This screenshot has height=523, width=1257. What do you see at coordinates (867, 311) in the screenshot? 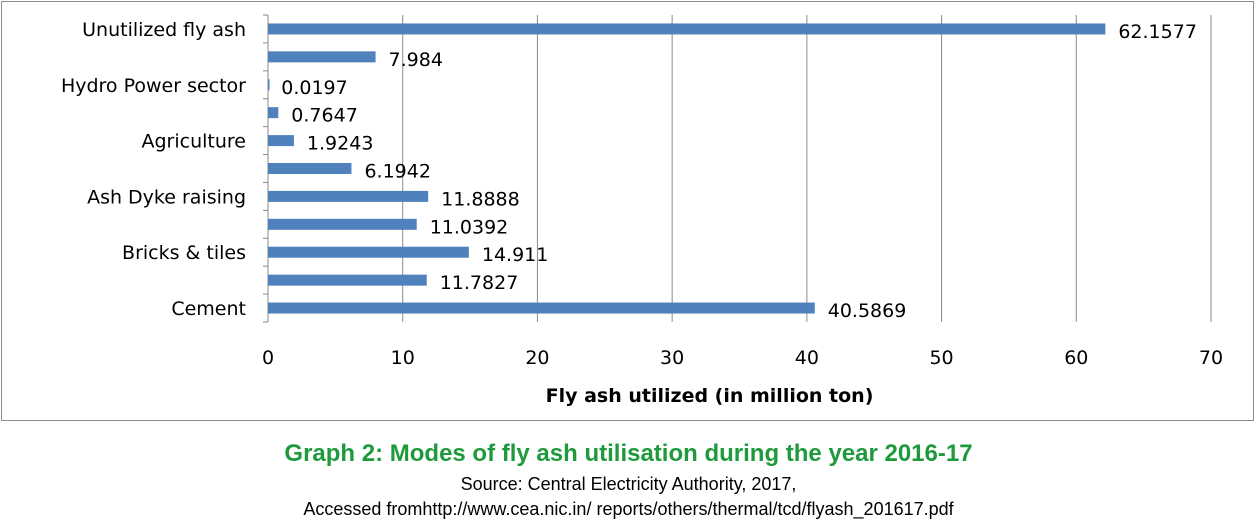
I see `data-label: 40.5869` at bounding box center [867, 311].